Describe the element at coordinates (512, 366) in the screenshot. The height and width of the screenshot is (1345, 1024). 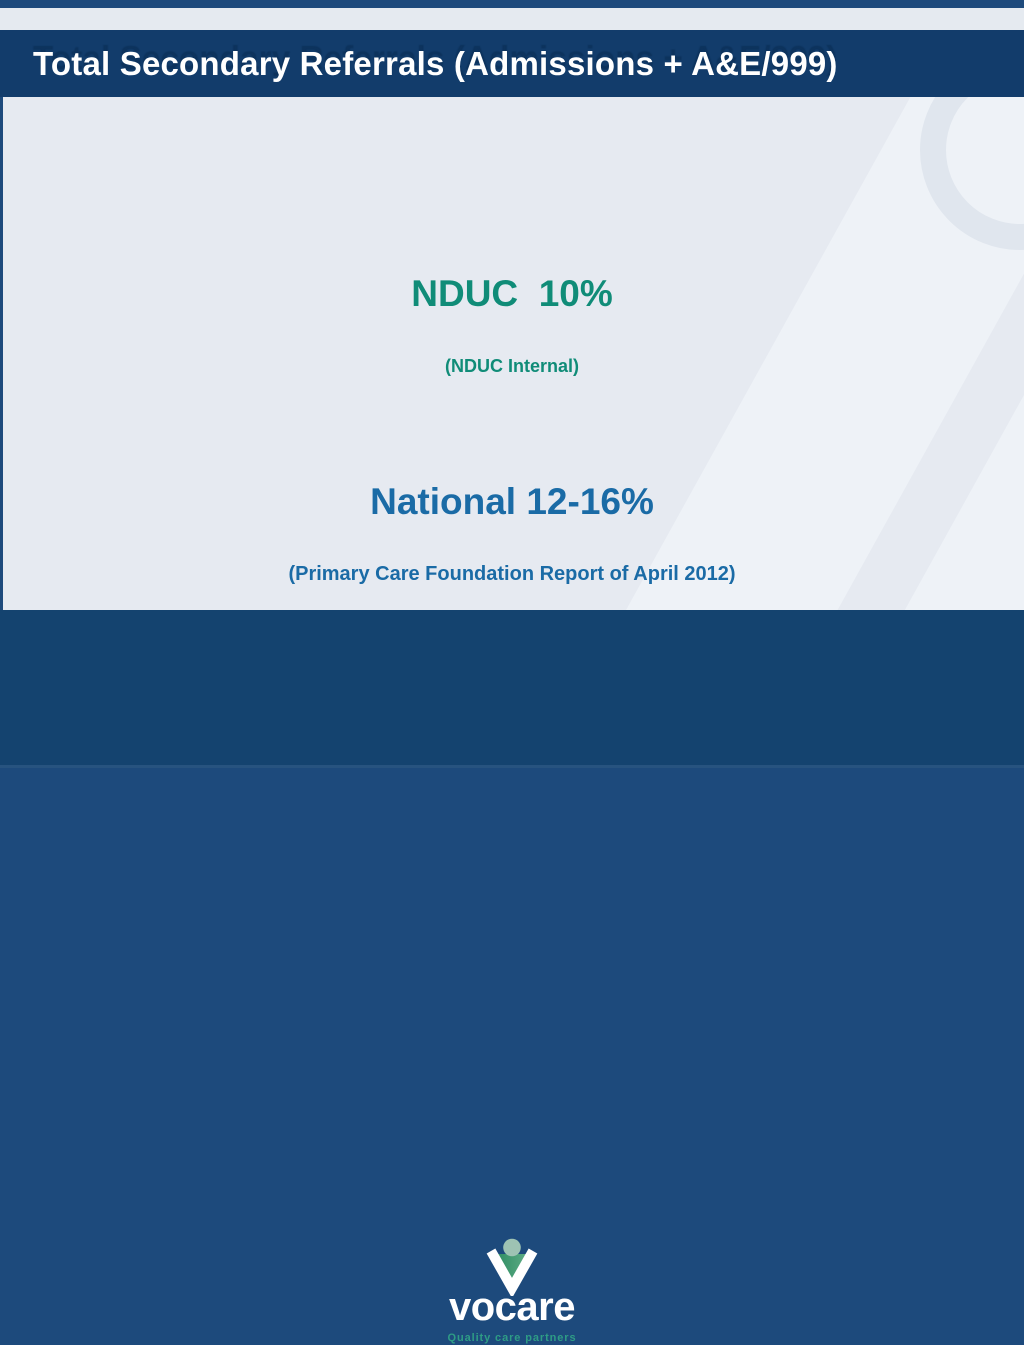
I see `stat-nduc-source: (NDUC Internal)` at that location.